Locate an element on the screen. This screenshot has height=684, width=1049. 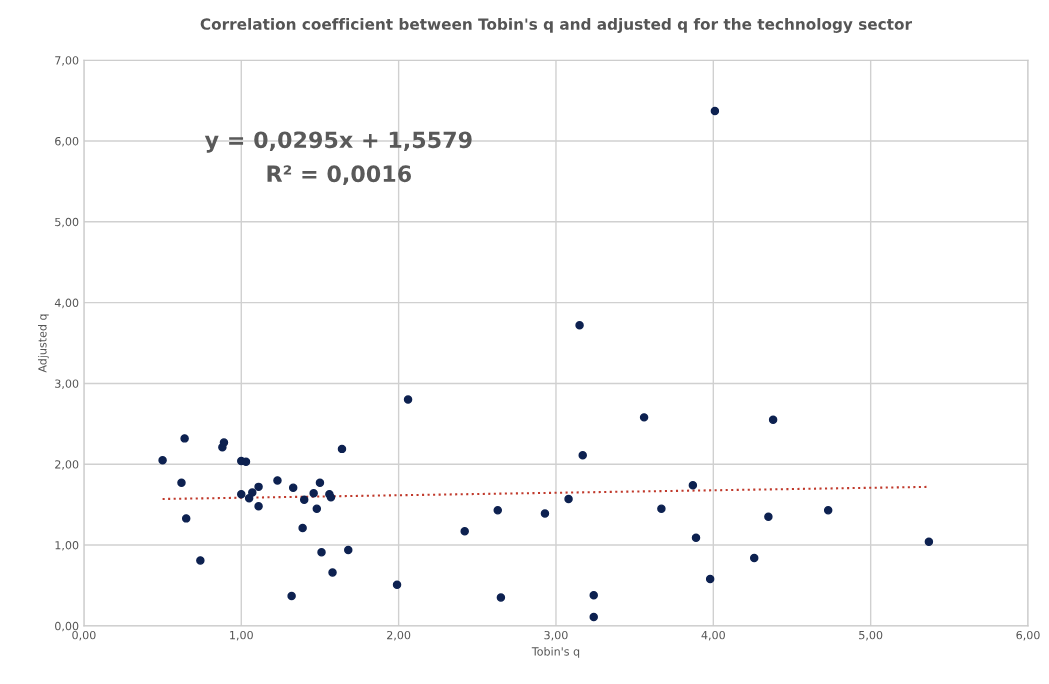
y-tick-label: 1,00 is located at coordinates (67, 546).